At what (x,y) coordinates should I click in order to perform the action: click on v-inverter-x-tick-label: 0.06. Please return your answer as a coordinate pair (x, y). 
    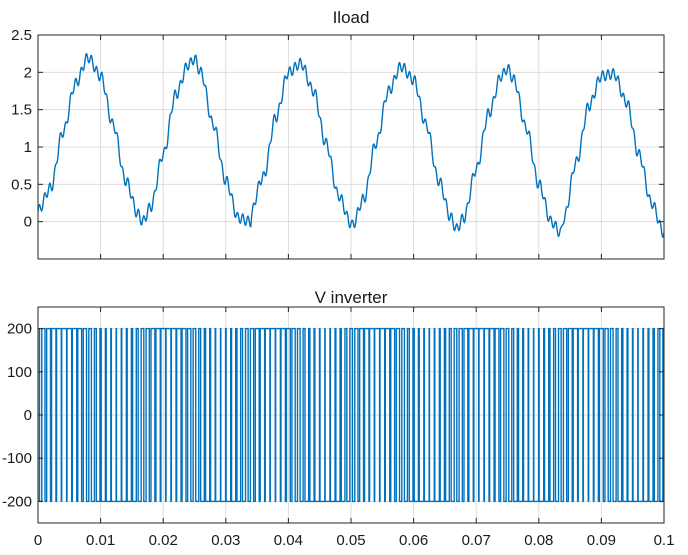
    Looking at the image, I should click on (413, 540).